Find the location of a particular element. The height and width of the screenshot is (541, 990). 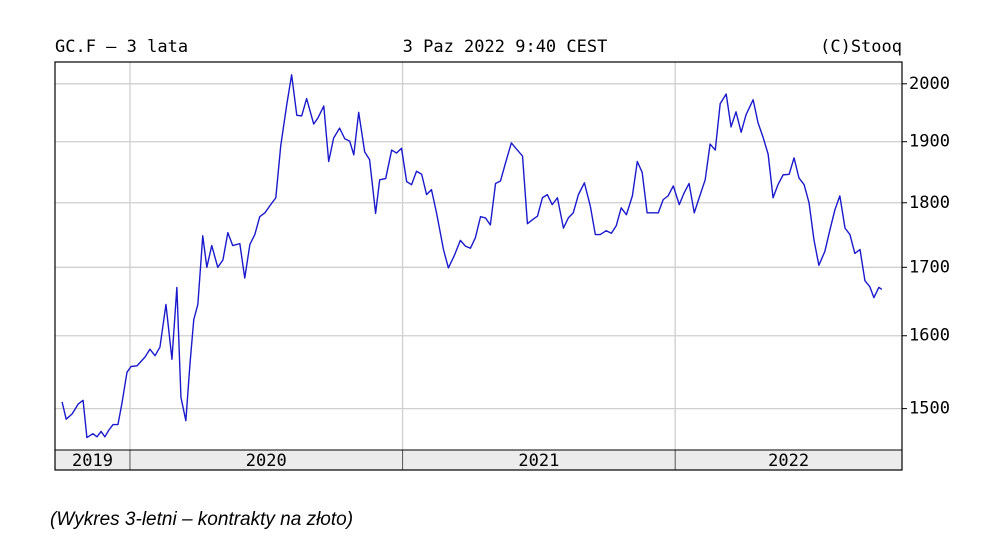

x-tick-label: 2020 is located at coordinates (266, 461).